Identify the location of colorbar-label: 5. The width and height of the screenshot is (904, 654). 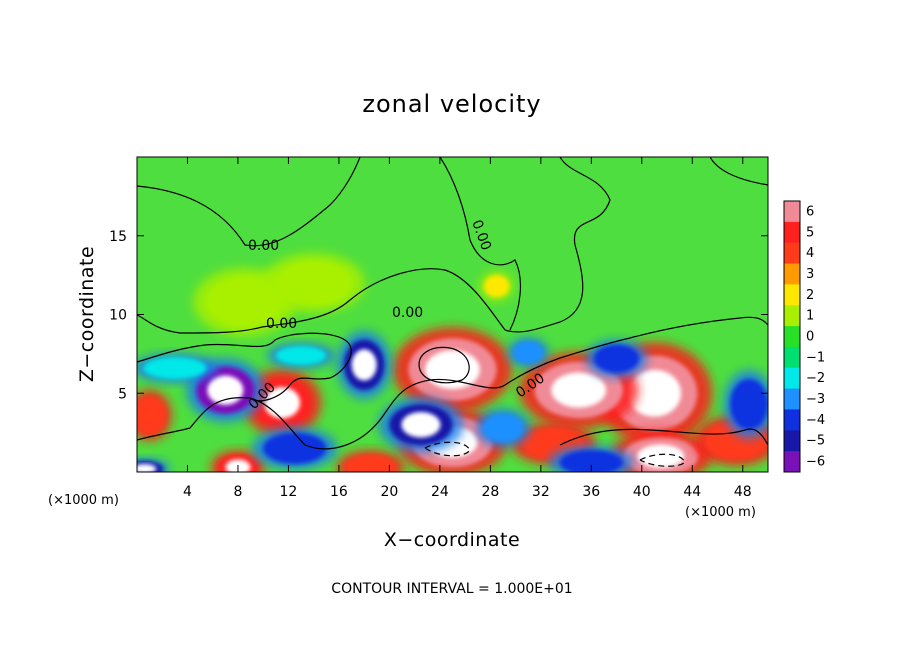
(810, 232).